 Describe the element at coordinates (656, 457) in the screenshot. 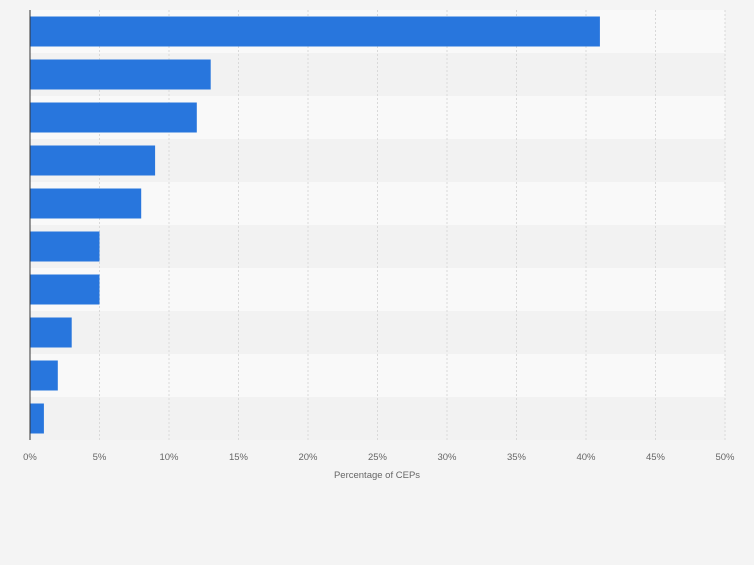

I see `x-tick-label-45: 45%` at that location.